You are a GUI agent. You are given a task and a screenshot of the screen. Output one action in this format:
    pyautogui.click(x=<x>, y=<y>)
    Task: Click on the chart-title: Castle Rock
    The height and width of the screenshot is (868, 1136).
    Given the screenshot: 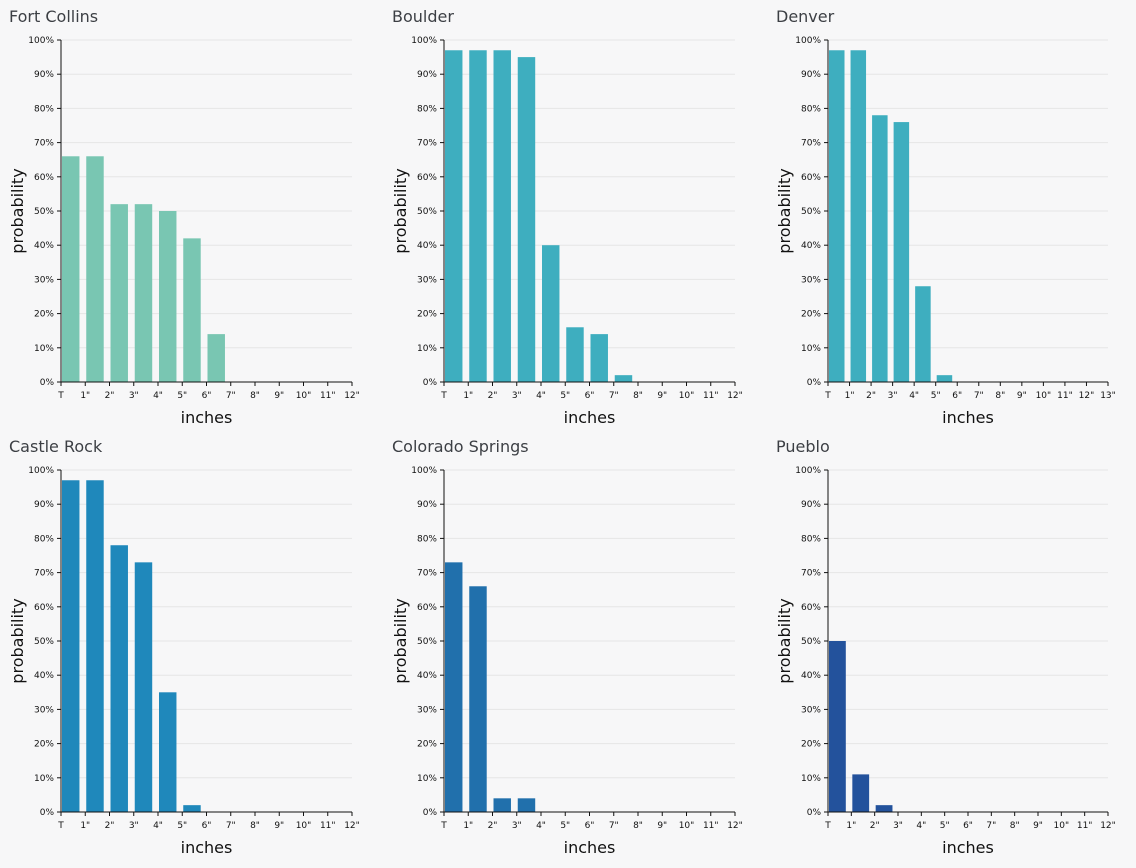 What is the action you would take?
    pyautogui.click(x=56, y=446)
    